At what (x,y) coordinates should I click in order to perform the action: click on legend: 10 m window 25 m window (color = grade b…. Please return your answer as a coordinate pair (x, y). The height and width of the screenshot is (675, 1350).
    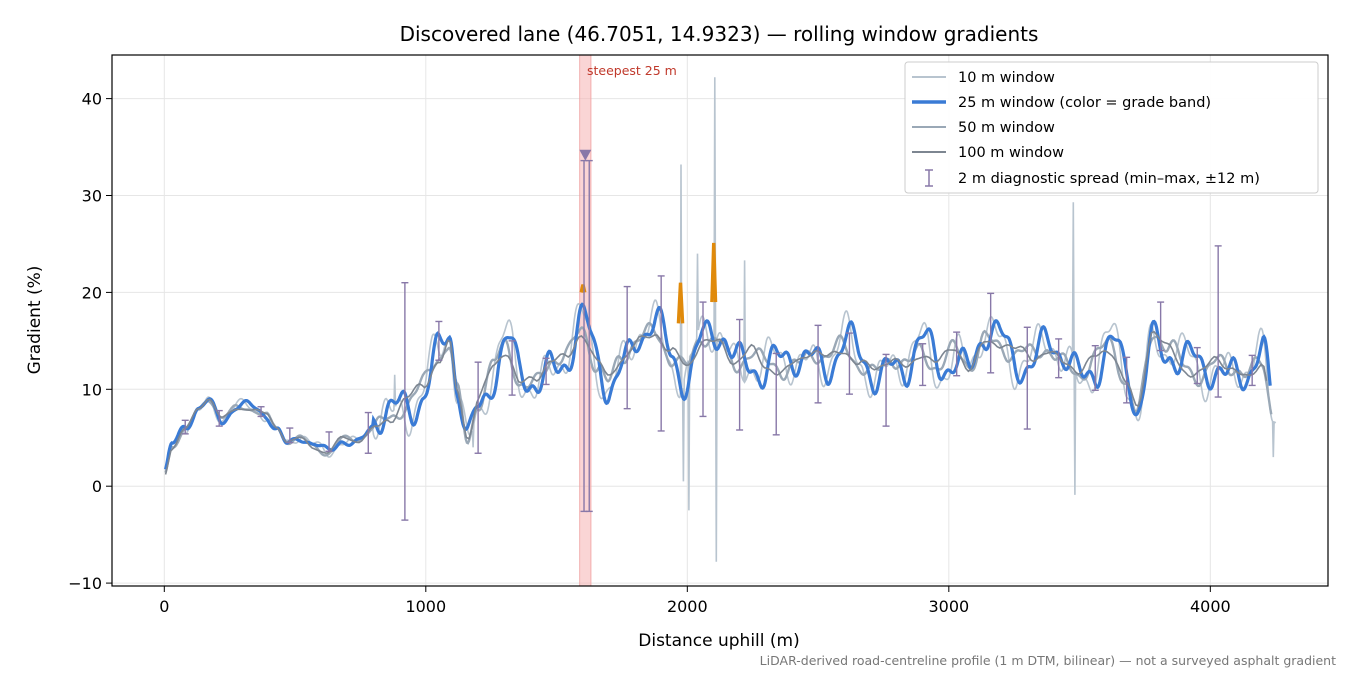
    Looking at the image, I should click on (1111, 127).